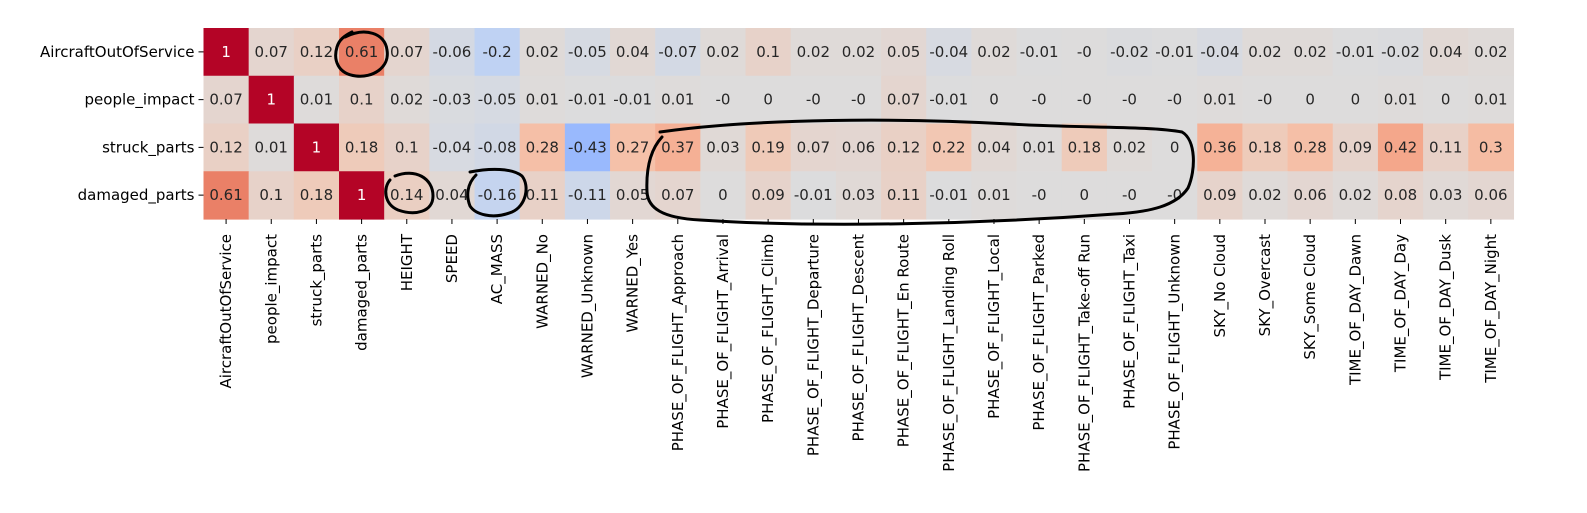 The width and height of the screenshot is (1587, 513). I want to click on cell-value-0-1: 0.07, so click(271, 52).